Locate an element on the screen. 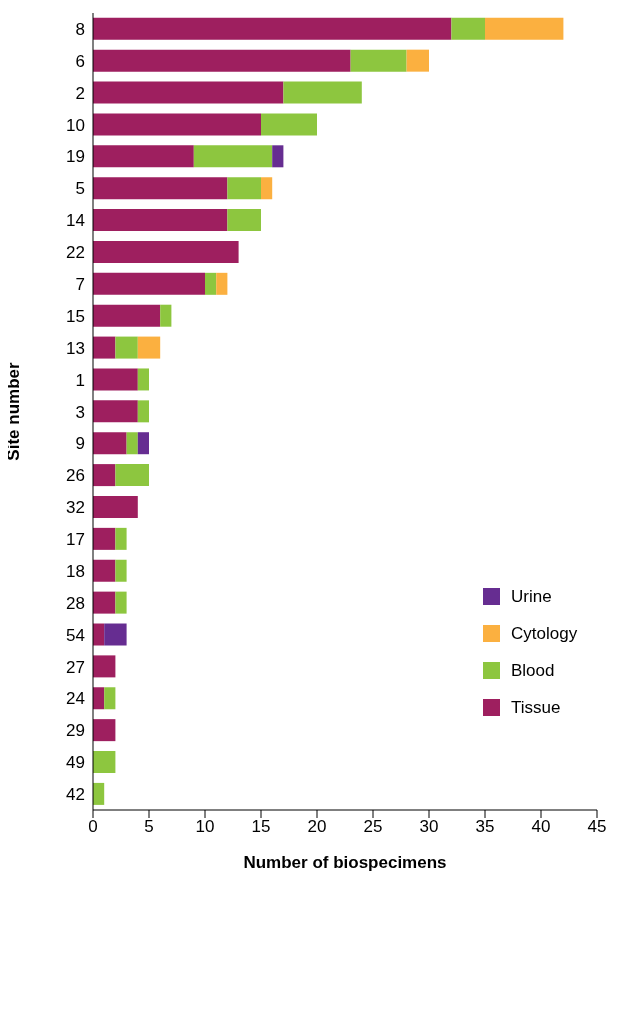 Image resolution: width=620 pixels, height=1027 pixels. legend-label: Blood is located at coordinates (533, 670).